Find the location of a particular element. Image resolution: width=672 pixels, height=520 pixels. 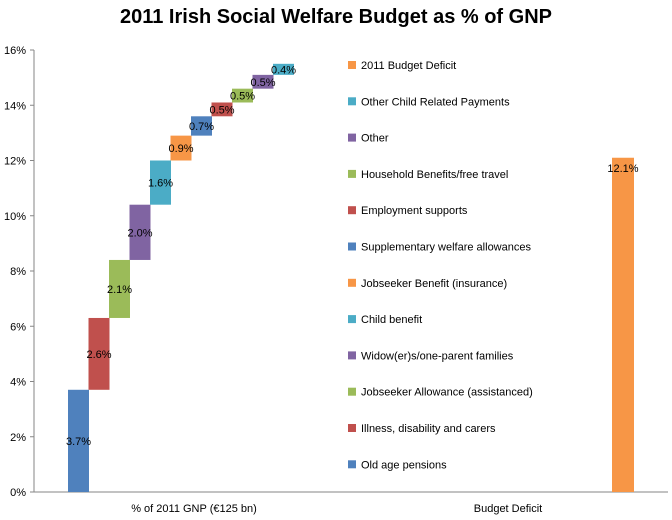

y-tick-label: 2% is located at coordinates (18, 438).